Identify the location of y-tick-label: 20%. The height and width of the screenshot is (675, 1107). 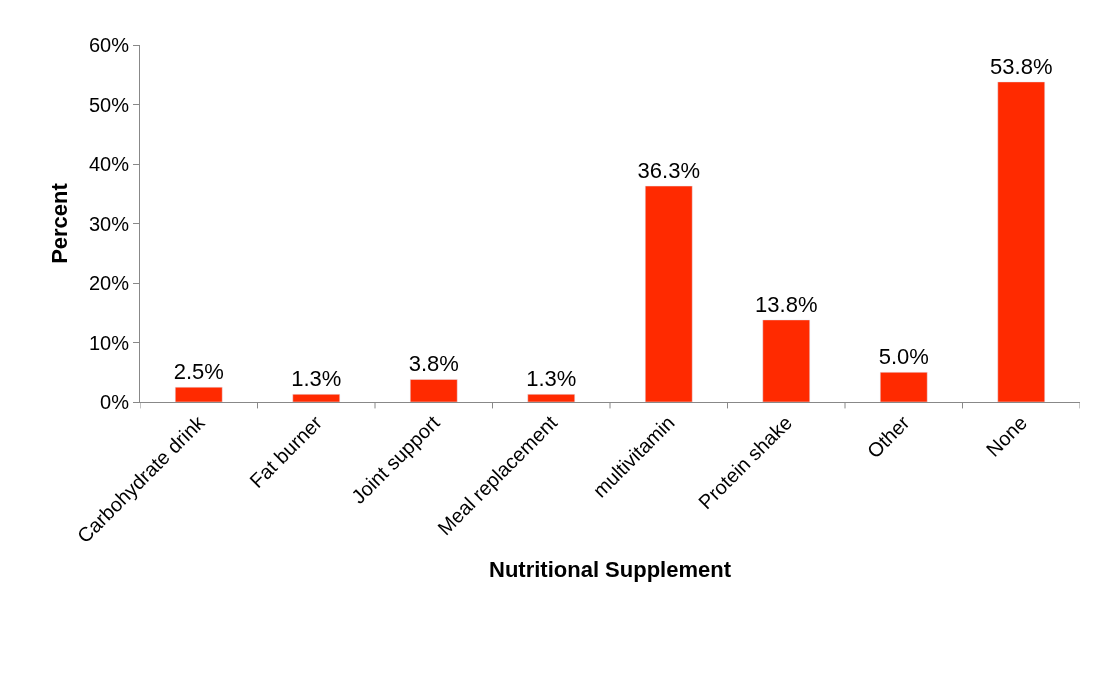
(109, 283).